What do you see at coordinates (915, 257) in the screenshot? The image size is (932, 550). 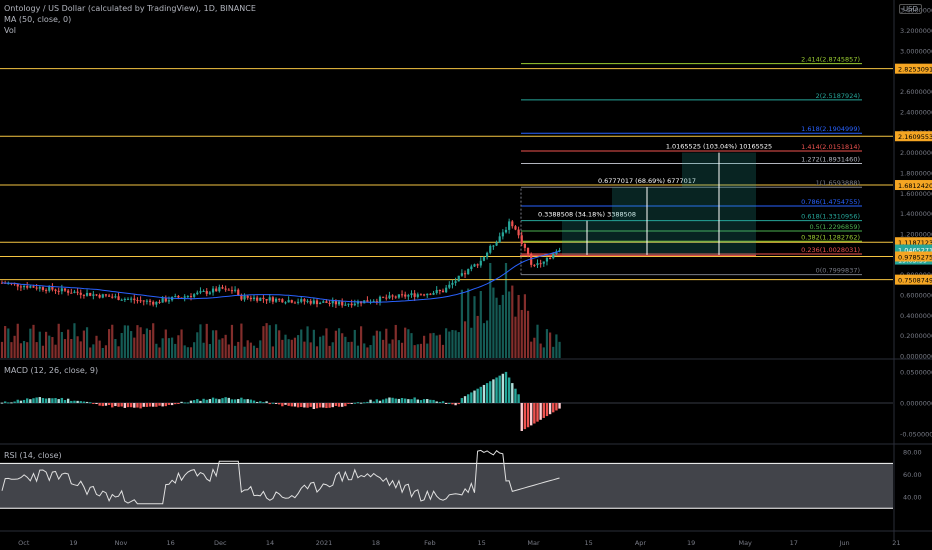 I see `price-tag-label: 0.9785275` at bounding box center [915, 257].